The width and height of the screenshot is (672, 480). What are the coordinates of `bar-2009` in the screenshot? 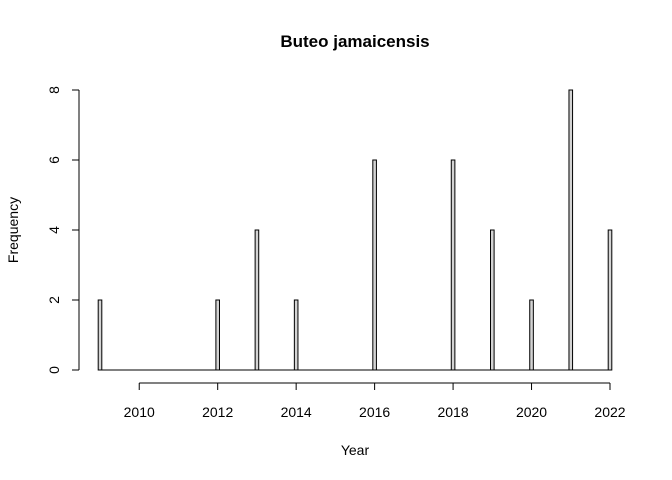 It's located at (100, 335).